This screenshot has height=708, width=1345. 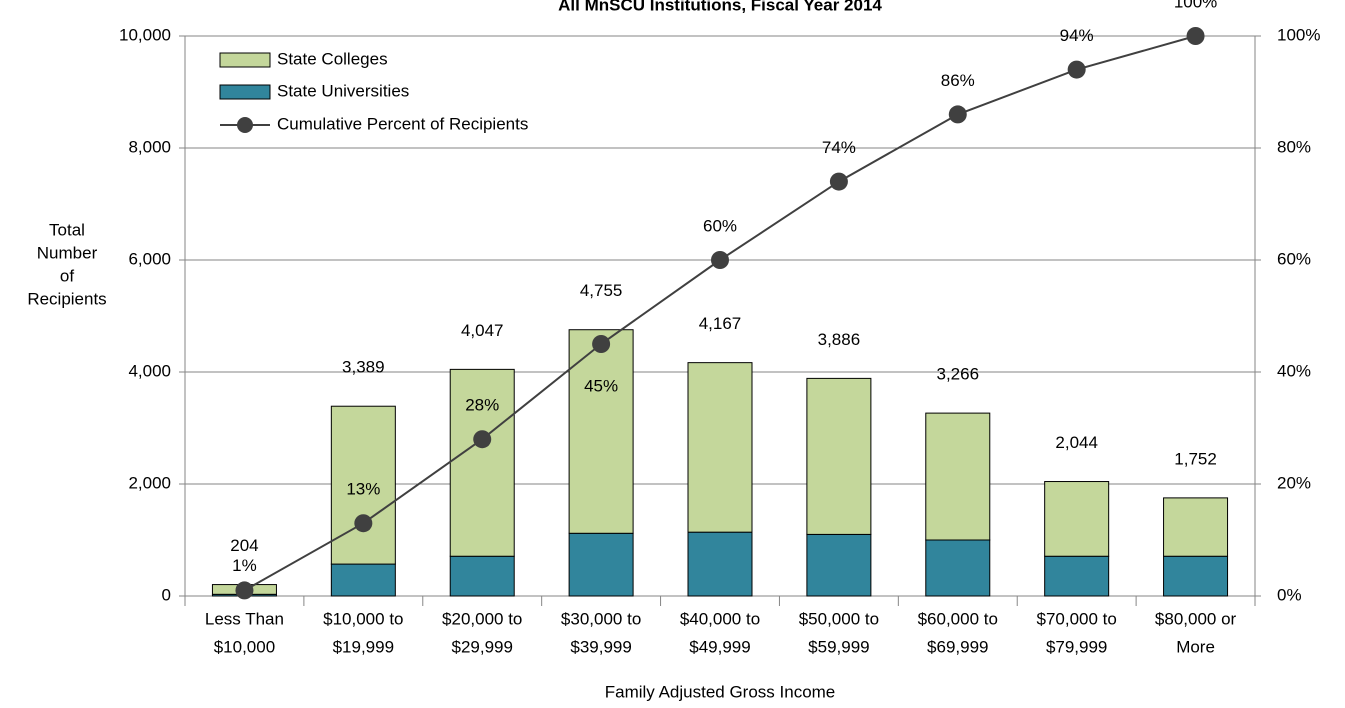 I want to click on line-value-label: 28%, so click(x=482, y=405).